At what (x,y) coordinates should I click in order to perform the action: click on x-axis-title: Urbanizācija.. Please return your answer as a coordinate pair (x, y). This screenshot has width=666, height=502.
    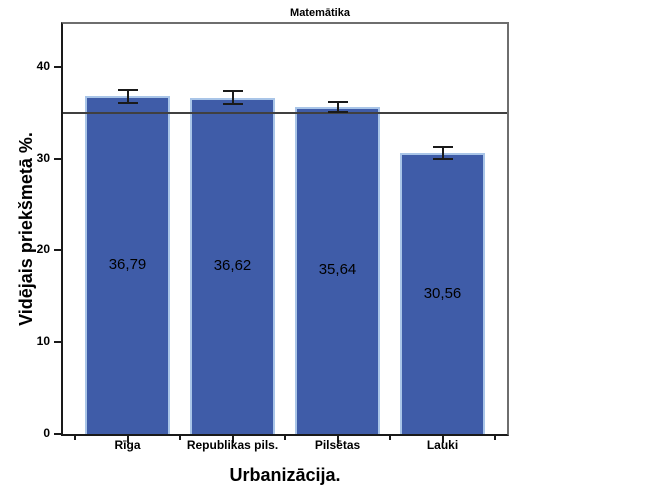
    Looking at the image, I should click on (285, 475).